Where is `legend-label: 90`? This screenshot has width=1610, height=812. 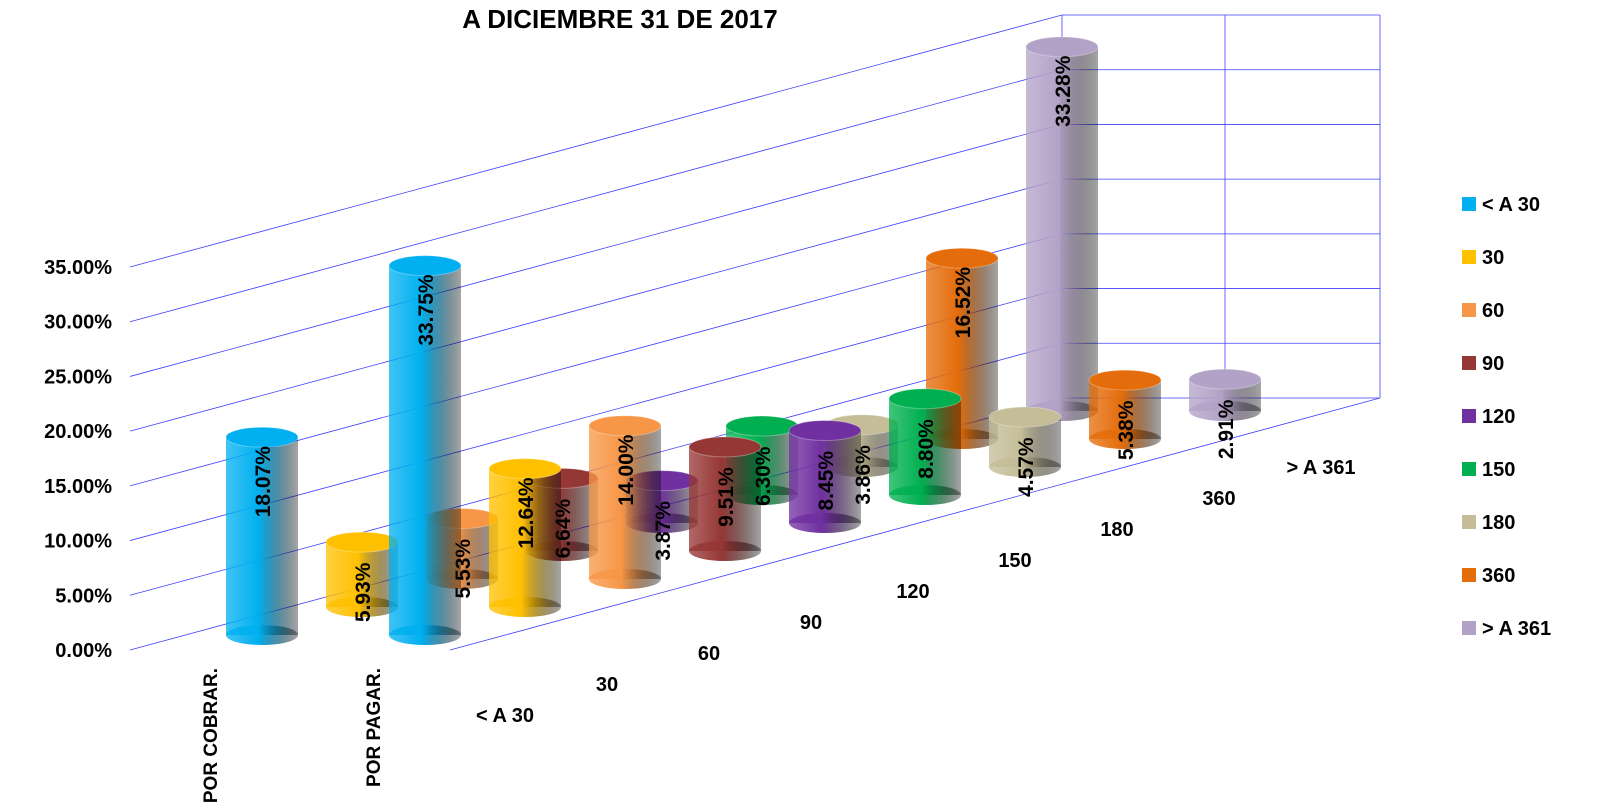 legend-label: 90 is located at coordinates (1493, 364).